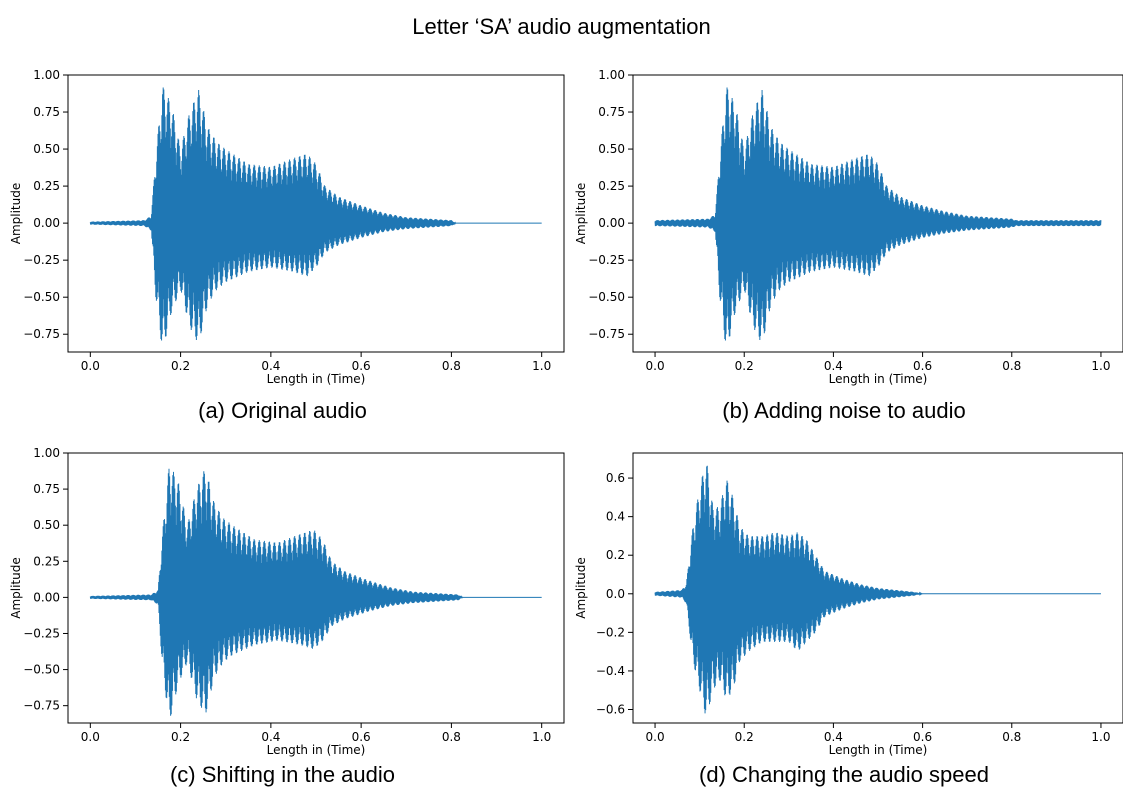 The image size is (1123, 792). I want to click on y-tick-label: 0.2, so click(615, 555).